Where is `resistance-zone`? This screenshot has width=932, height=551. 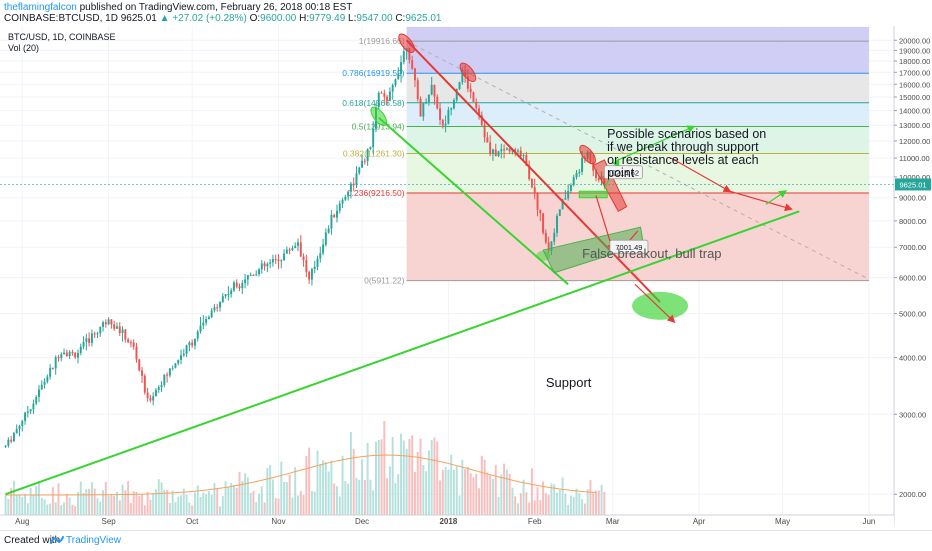
resistance-zone is located at coordinates (610, 185).